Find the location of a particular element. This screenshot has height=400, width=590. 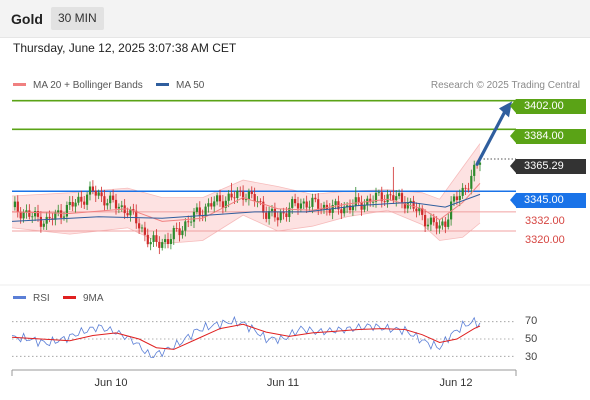

rsi-9ma-line is located at coordinates (246, 336).